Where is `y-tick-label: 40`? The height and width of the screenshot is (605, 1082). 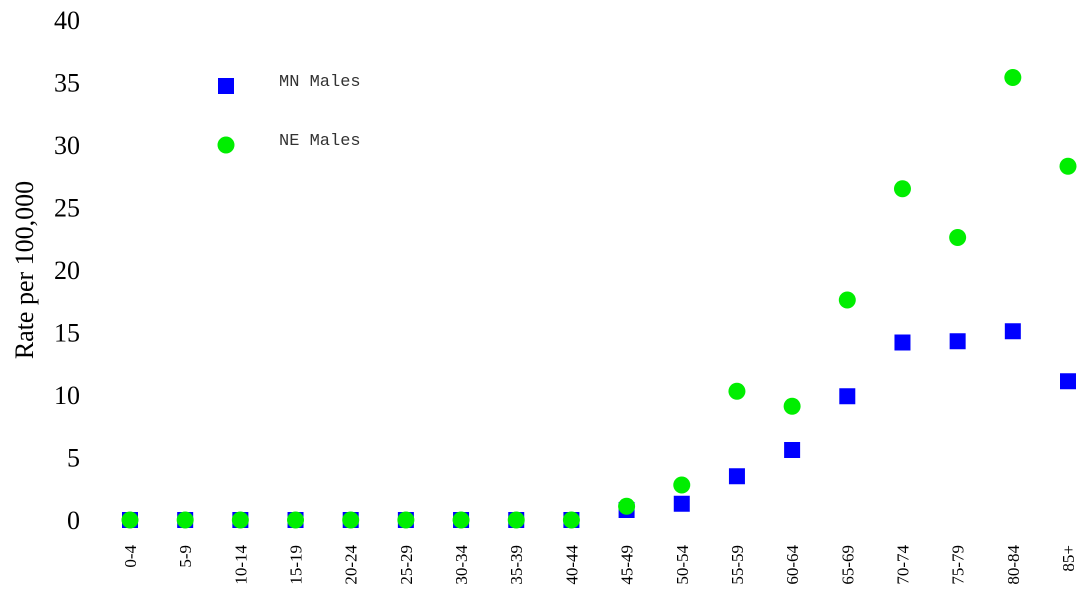
y-tick-label: 40 is located at coordinates (67, 20).